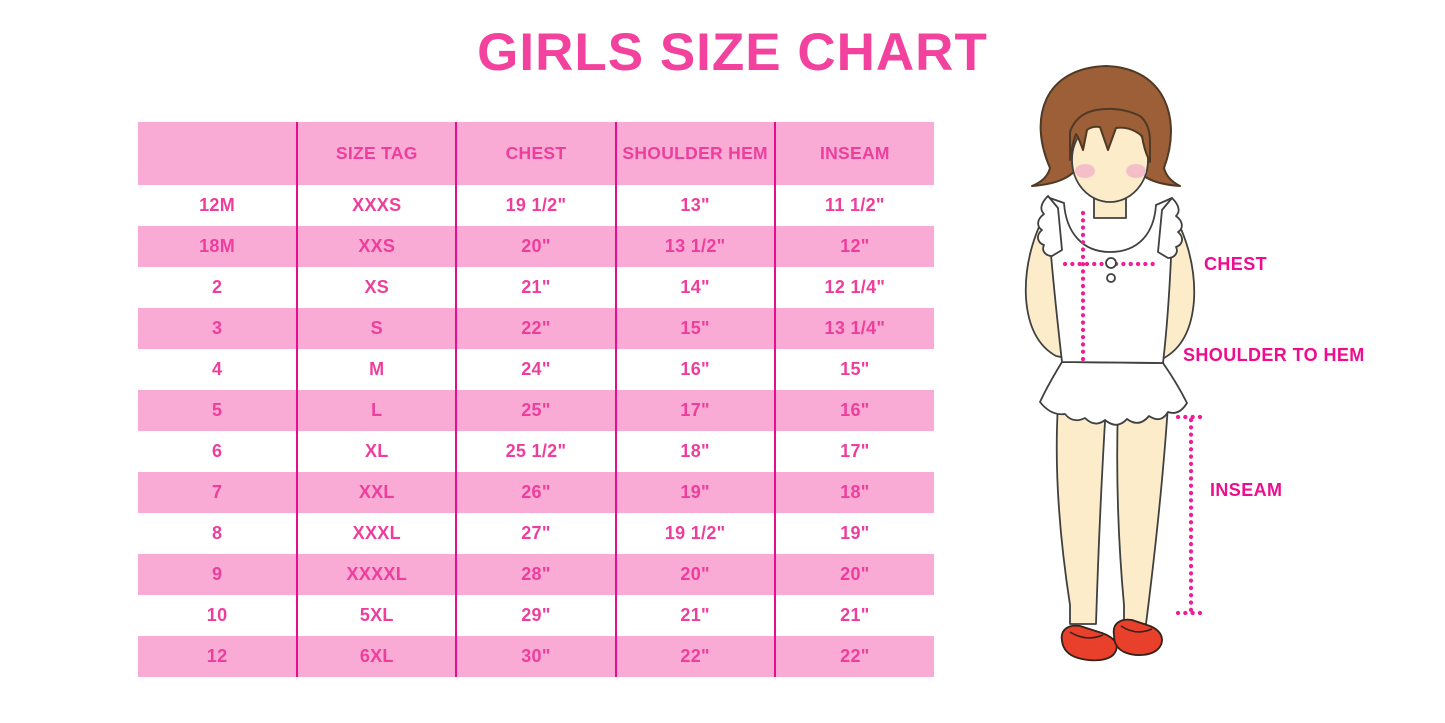 This screenshot has height=723, width=1445. Describe the element at coordinates (1110, 135) in the screenshot. I see `bangs` at that location.